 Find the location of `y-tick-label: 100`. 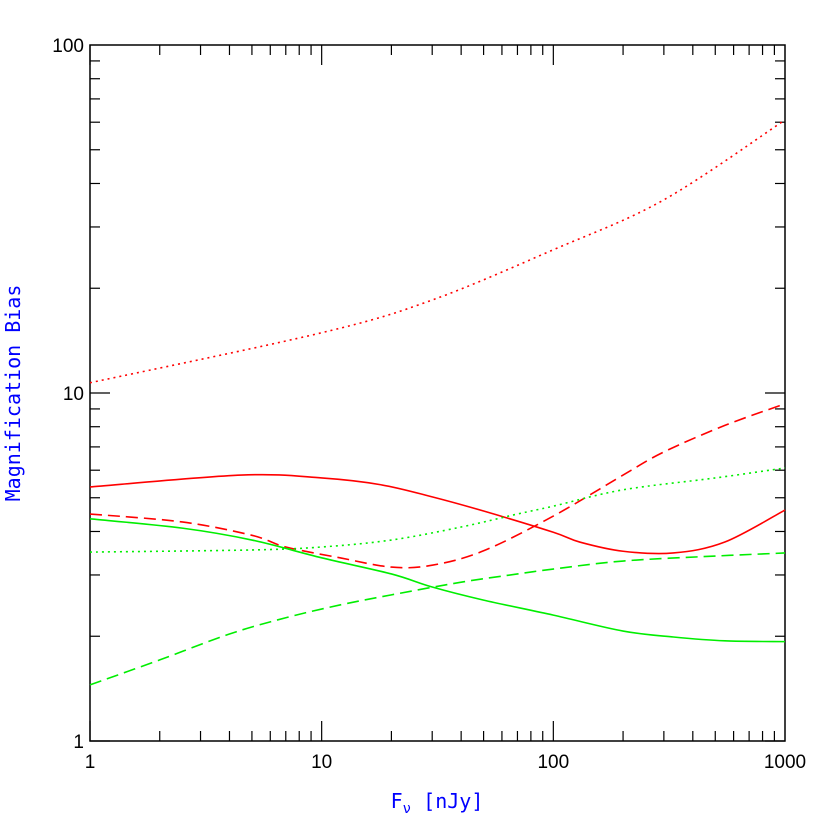

y-tick-label: 100 is located at coordinates (68, 46).